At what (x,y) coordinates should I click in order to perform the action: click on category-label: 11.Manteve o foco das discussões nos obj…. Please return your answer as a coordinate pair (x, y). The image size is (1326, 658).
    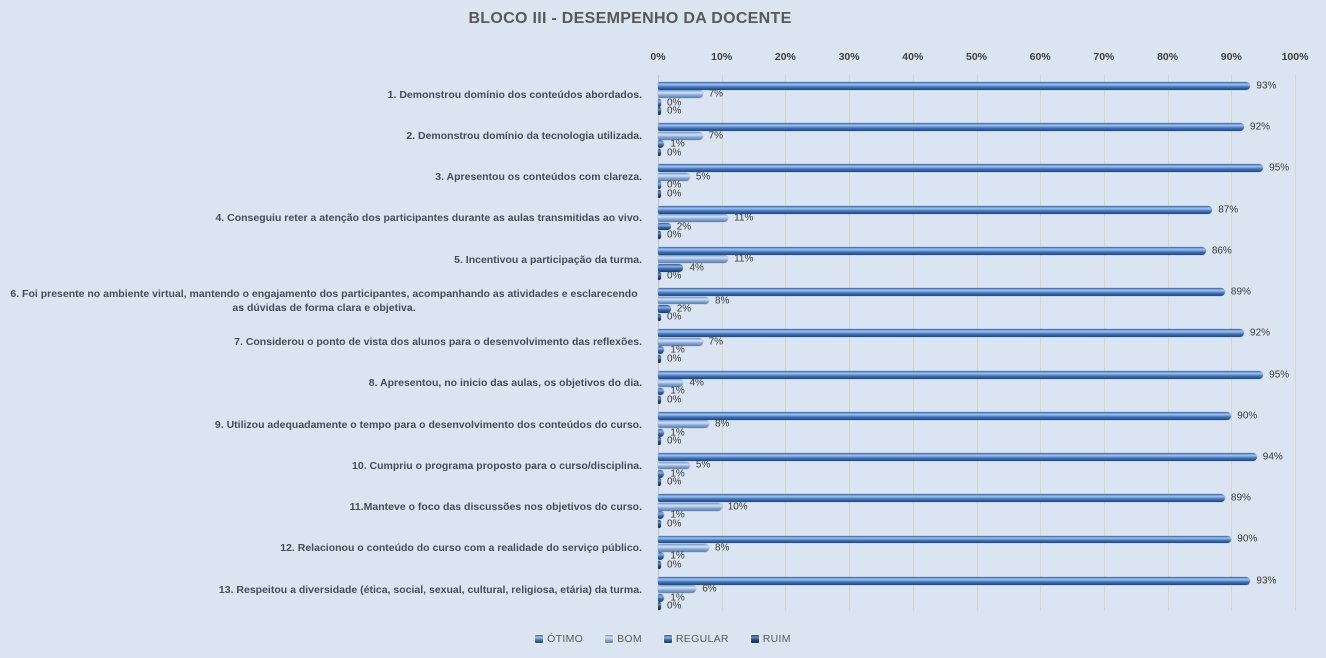
    Looking at the image, I should click on (495, 507).